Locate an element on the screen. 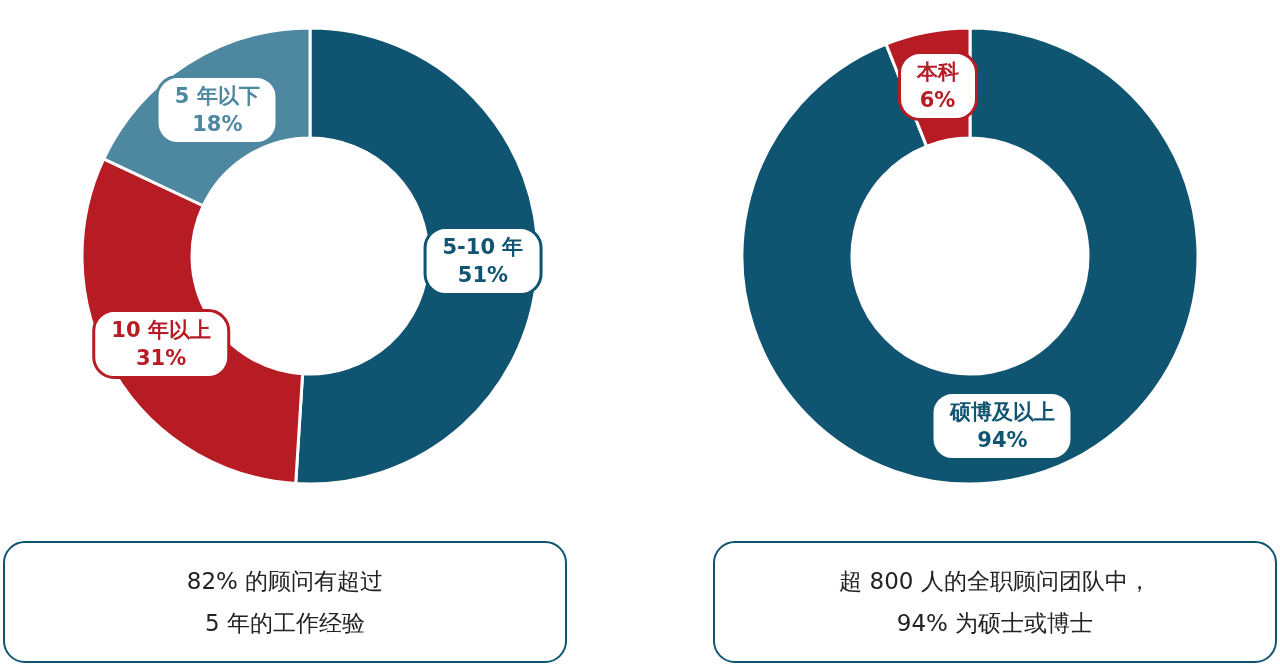  data-label: 94% is located at coordinates (1002, 440).